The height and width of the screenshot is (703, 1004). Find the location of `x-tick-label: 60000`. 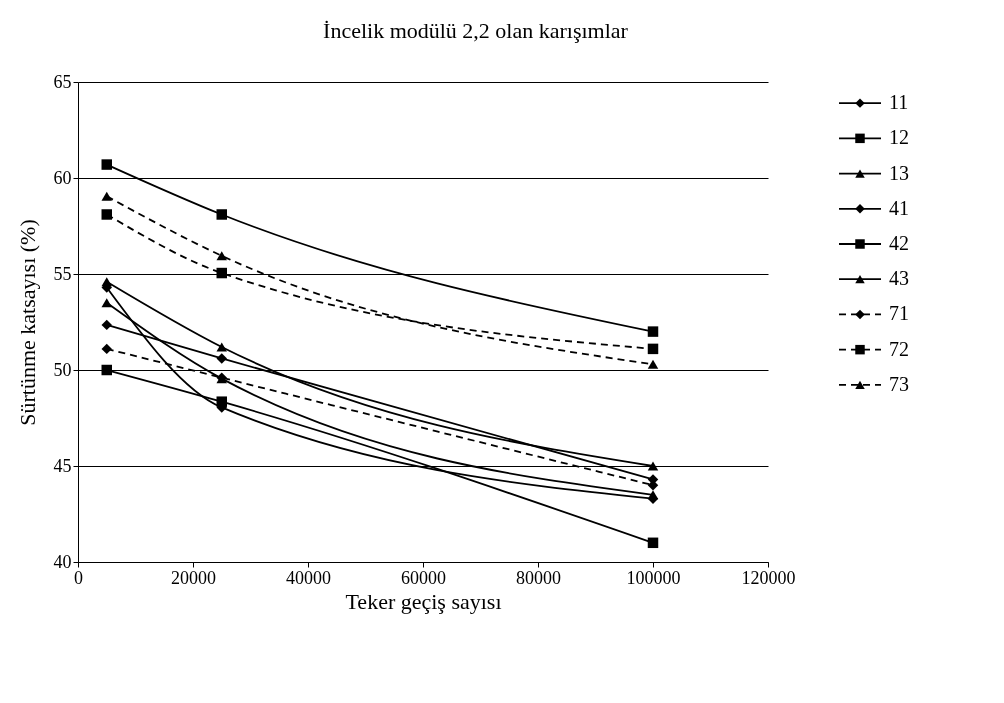

x-tick-label: 60000 is located at coordinates (423, 577).